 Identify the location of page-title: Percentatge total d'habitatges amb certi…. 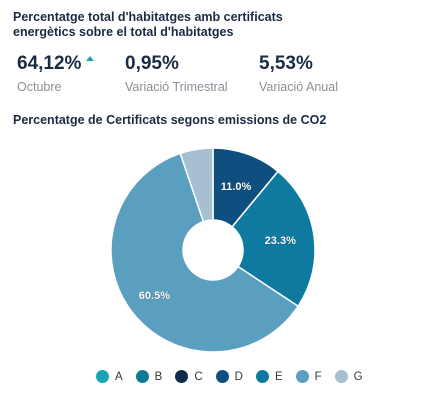
(148, 24).